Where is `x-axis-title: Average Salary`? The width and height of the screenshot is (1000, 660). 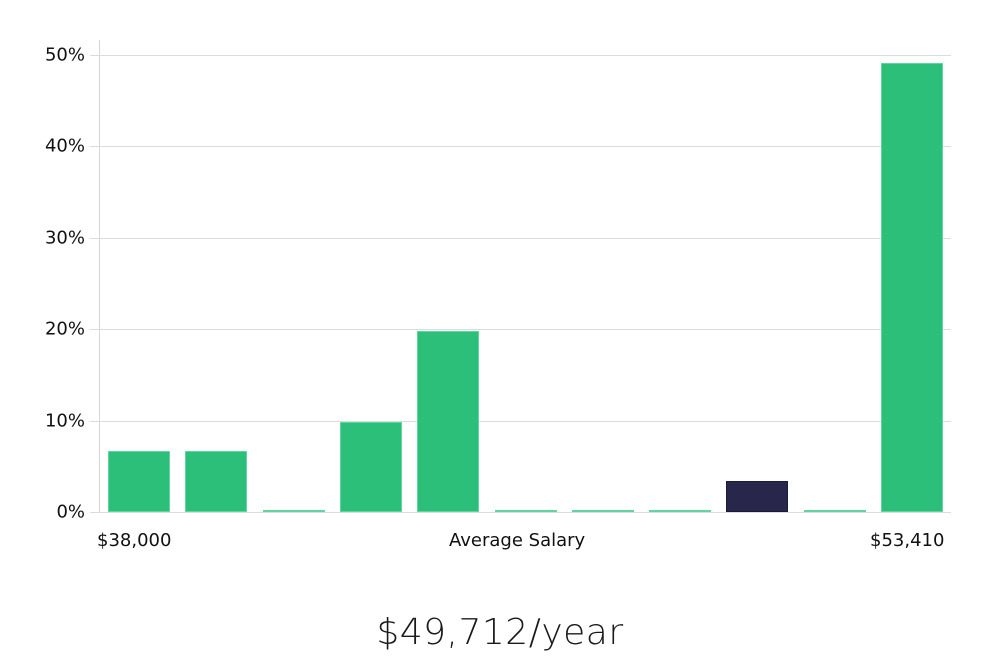 x-axis-title: Average Salary is located at coordinates (517, 540).